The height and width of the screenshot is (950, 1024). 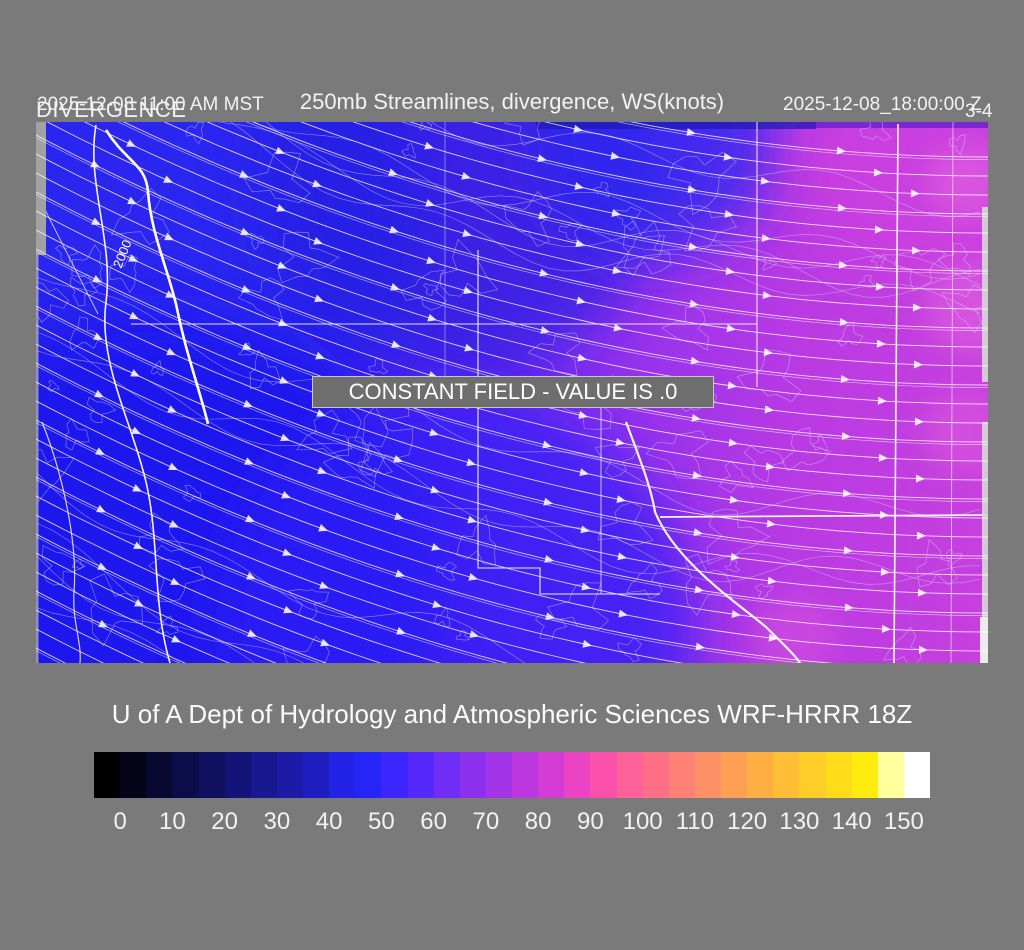 What do you see at coordinates (157, 277) in the screenshot?
I see `river-upper-left` at bounding box center [157, 277].